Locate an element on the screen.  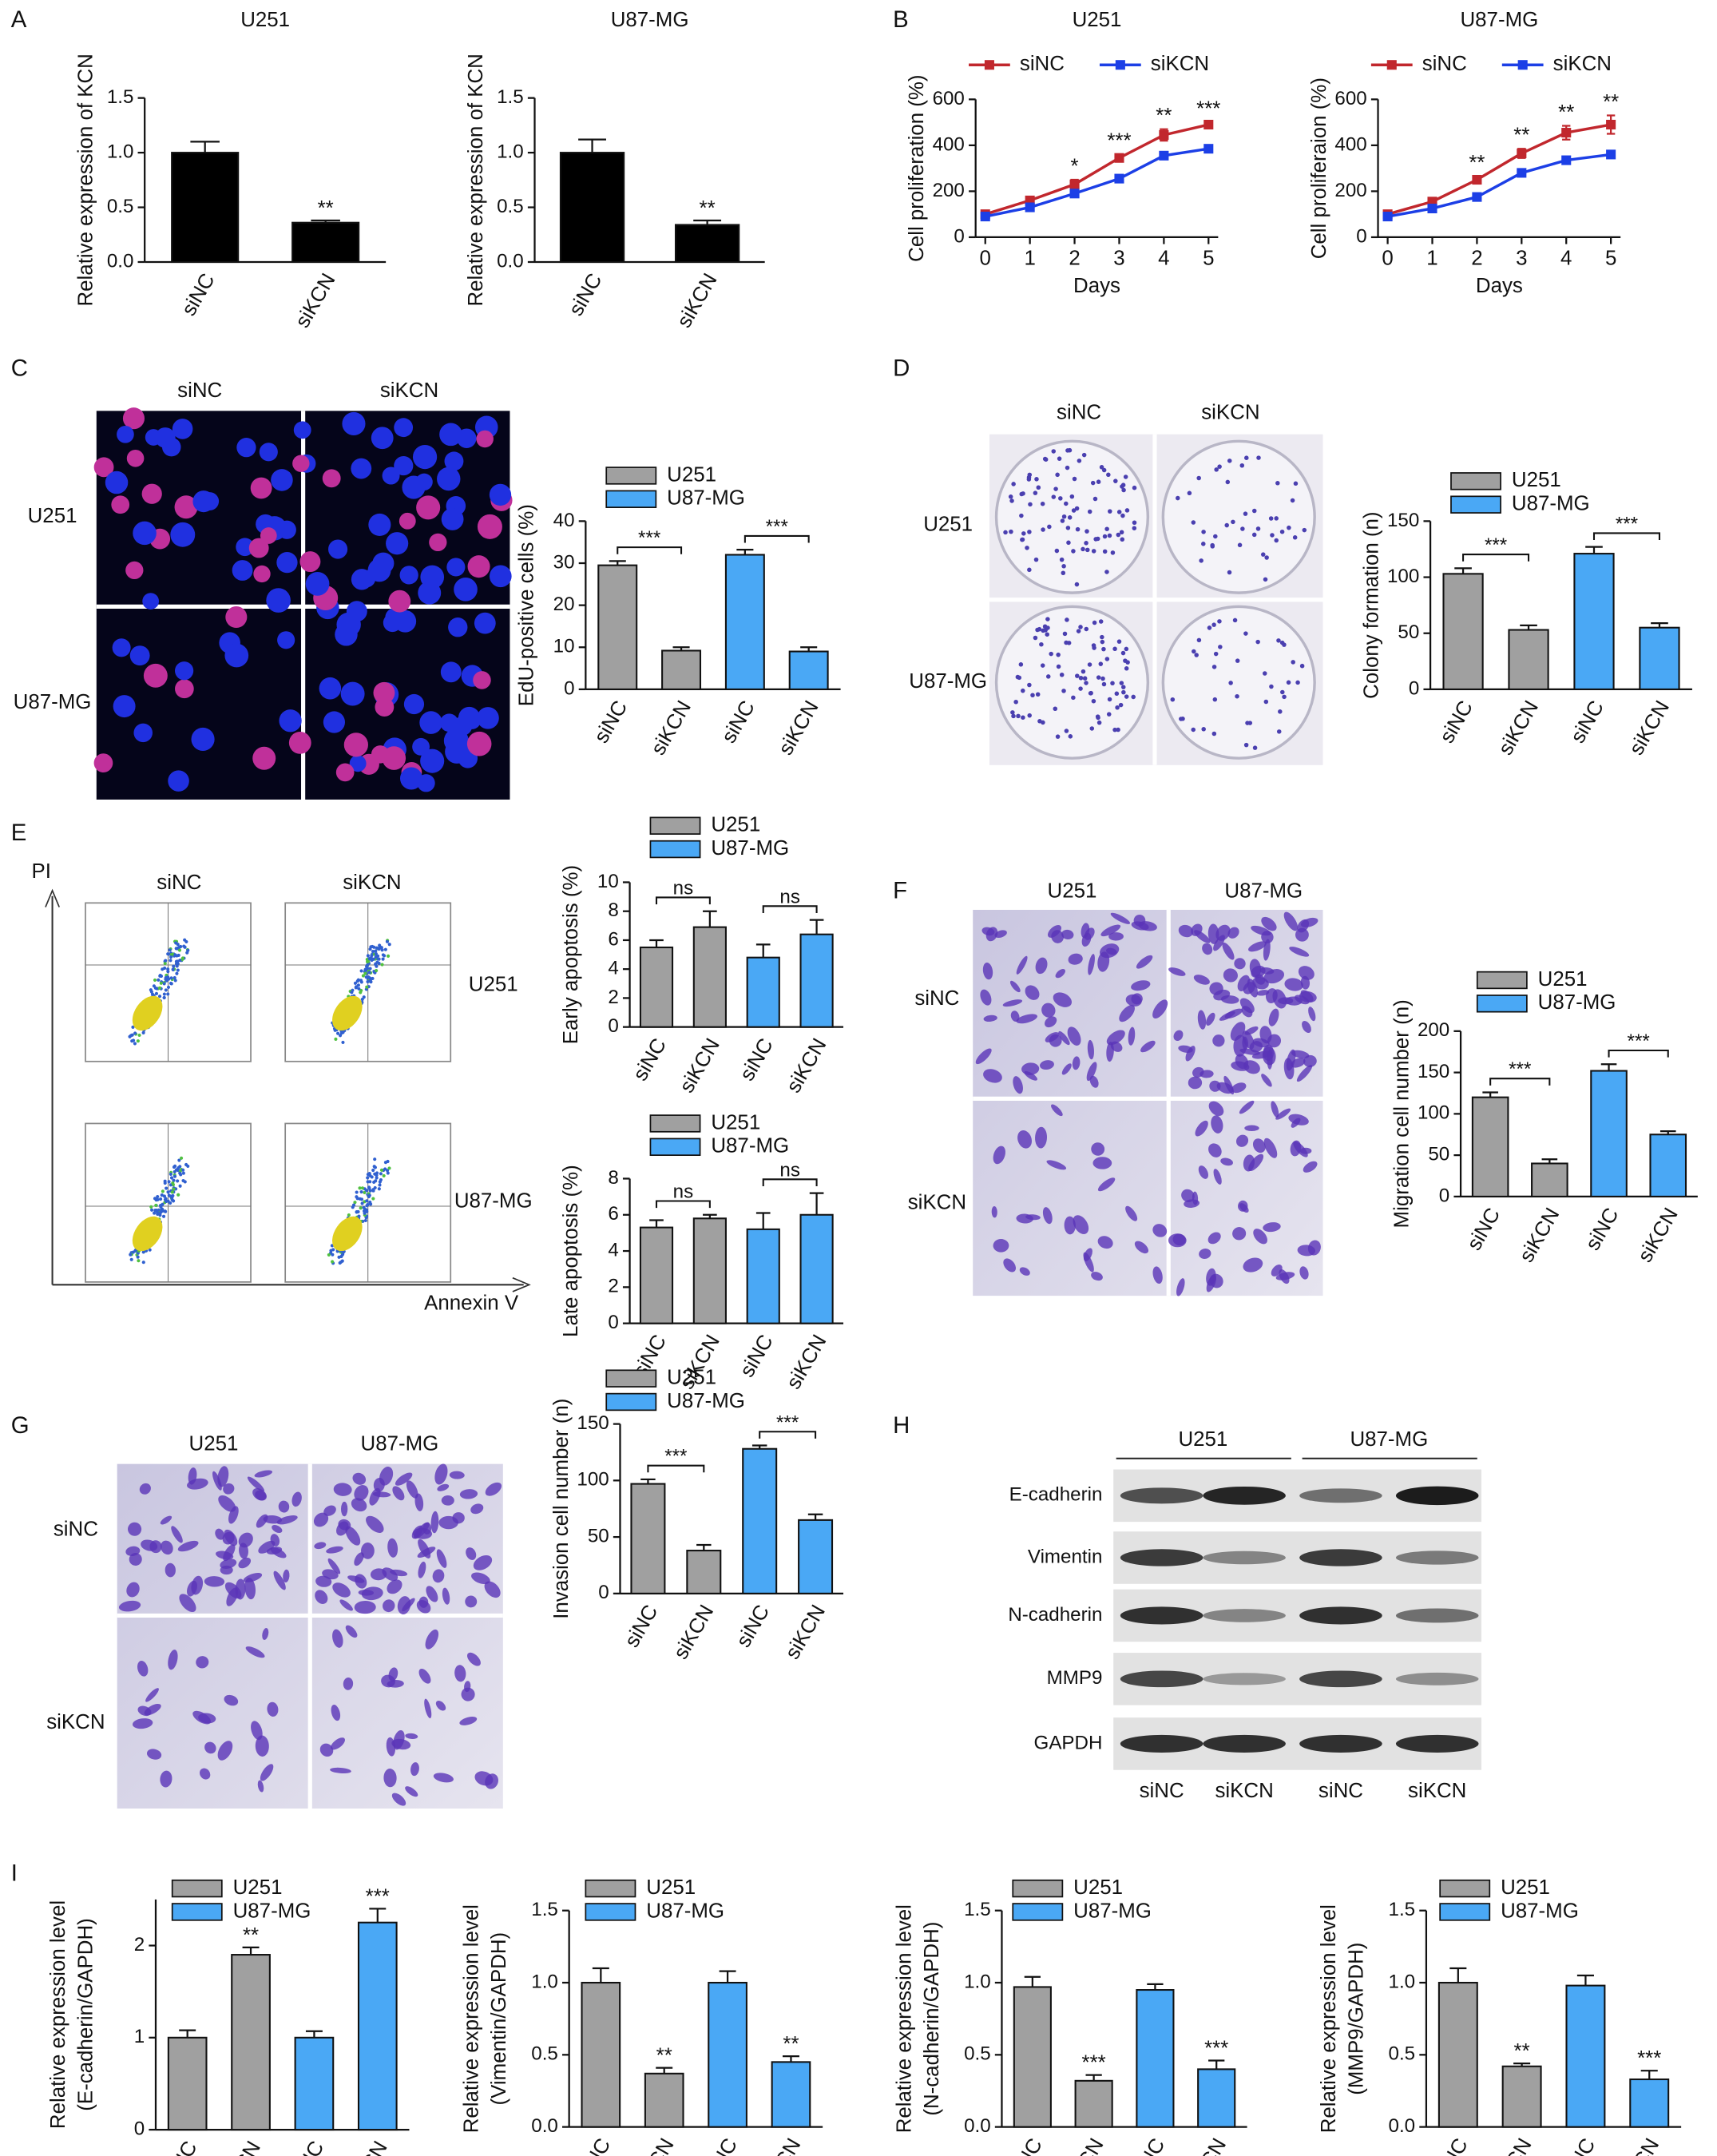
panel-label: D is located at coordinates (902, 368).